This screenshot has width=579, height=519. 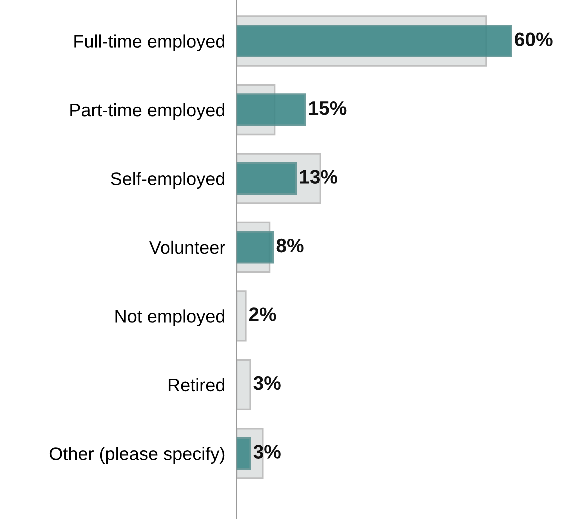 What do you see at coordinates (168, 181) in the screenshot?
I see `y-tick-label: Self-employed` at bounding box center [168, 181].